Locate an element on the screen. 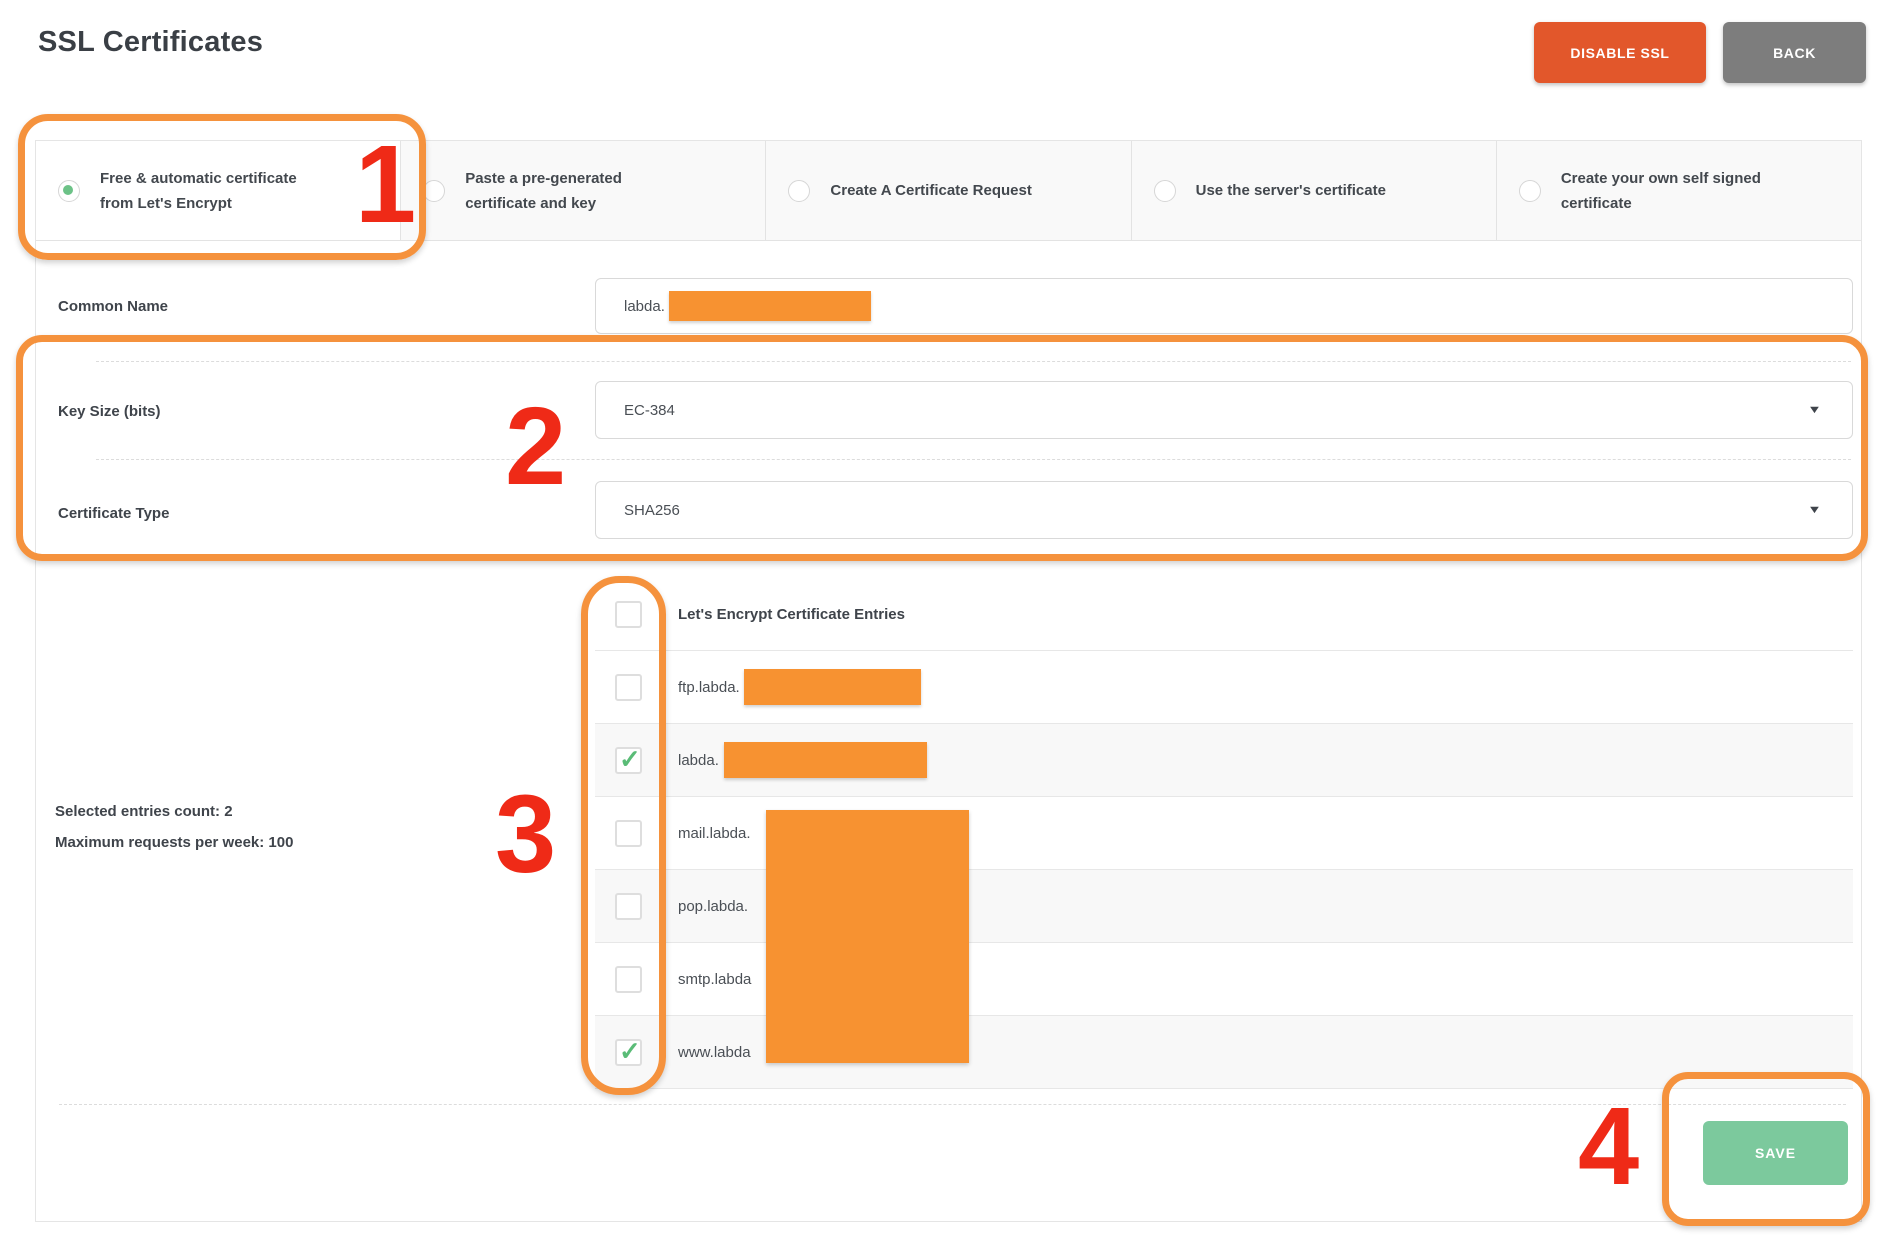  certificate-type-value: SHA256 is located at coordinates (652, 510).